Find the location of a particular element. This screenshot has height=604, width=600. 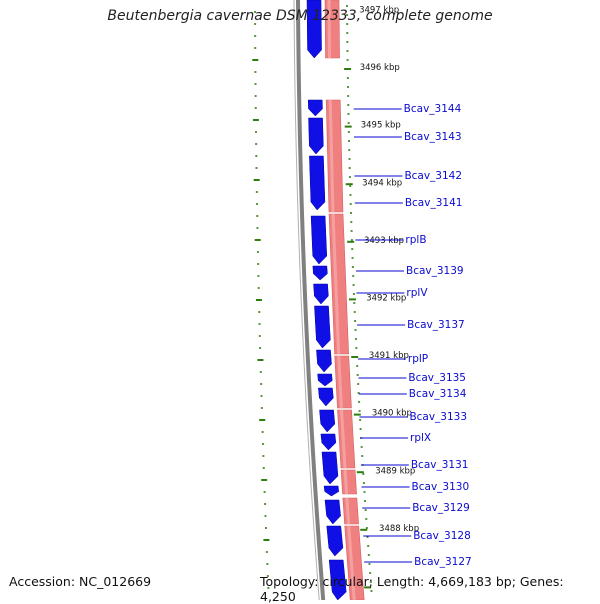

backbone-arc is located at coordinates (311, 300).